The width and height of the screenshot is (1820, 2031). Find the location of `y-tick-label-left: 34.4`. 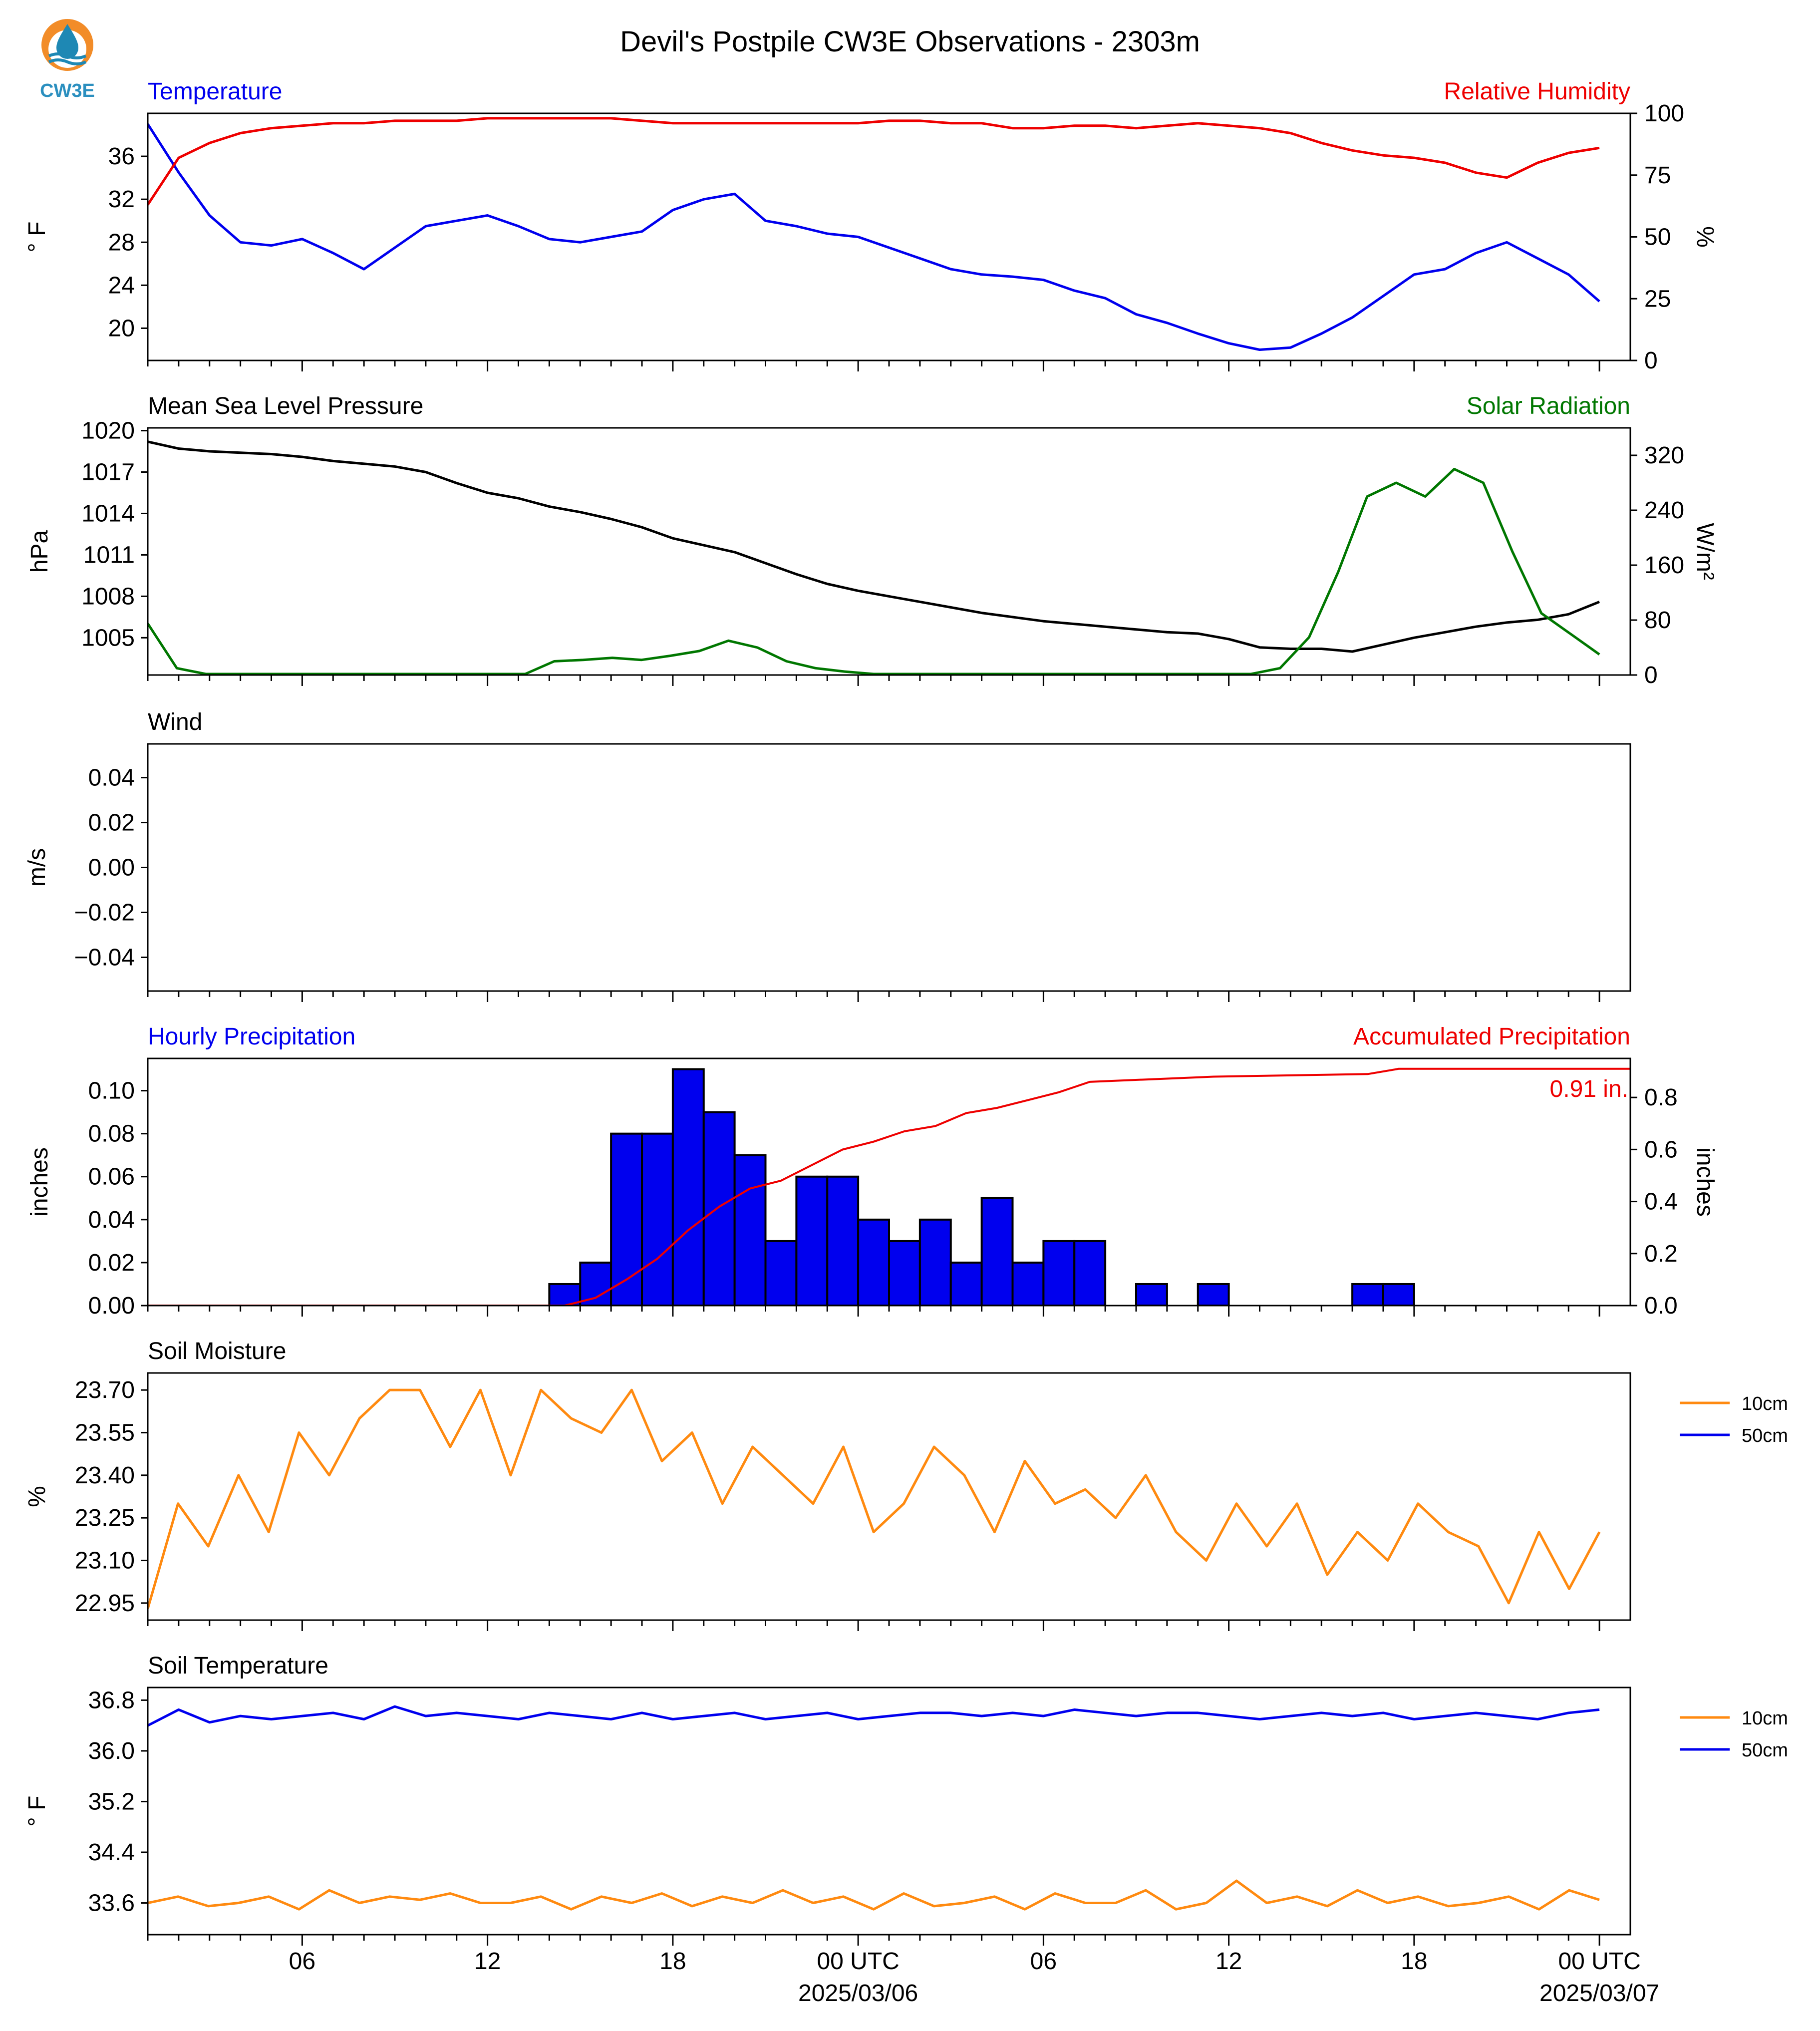

y-tick-label-left: 34.4 is located at coordinates (111, 1853).